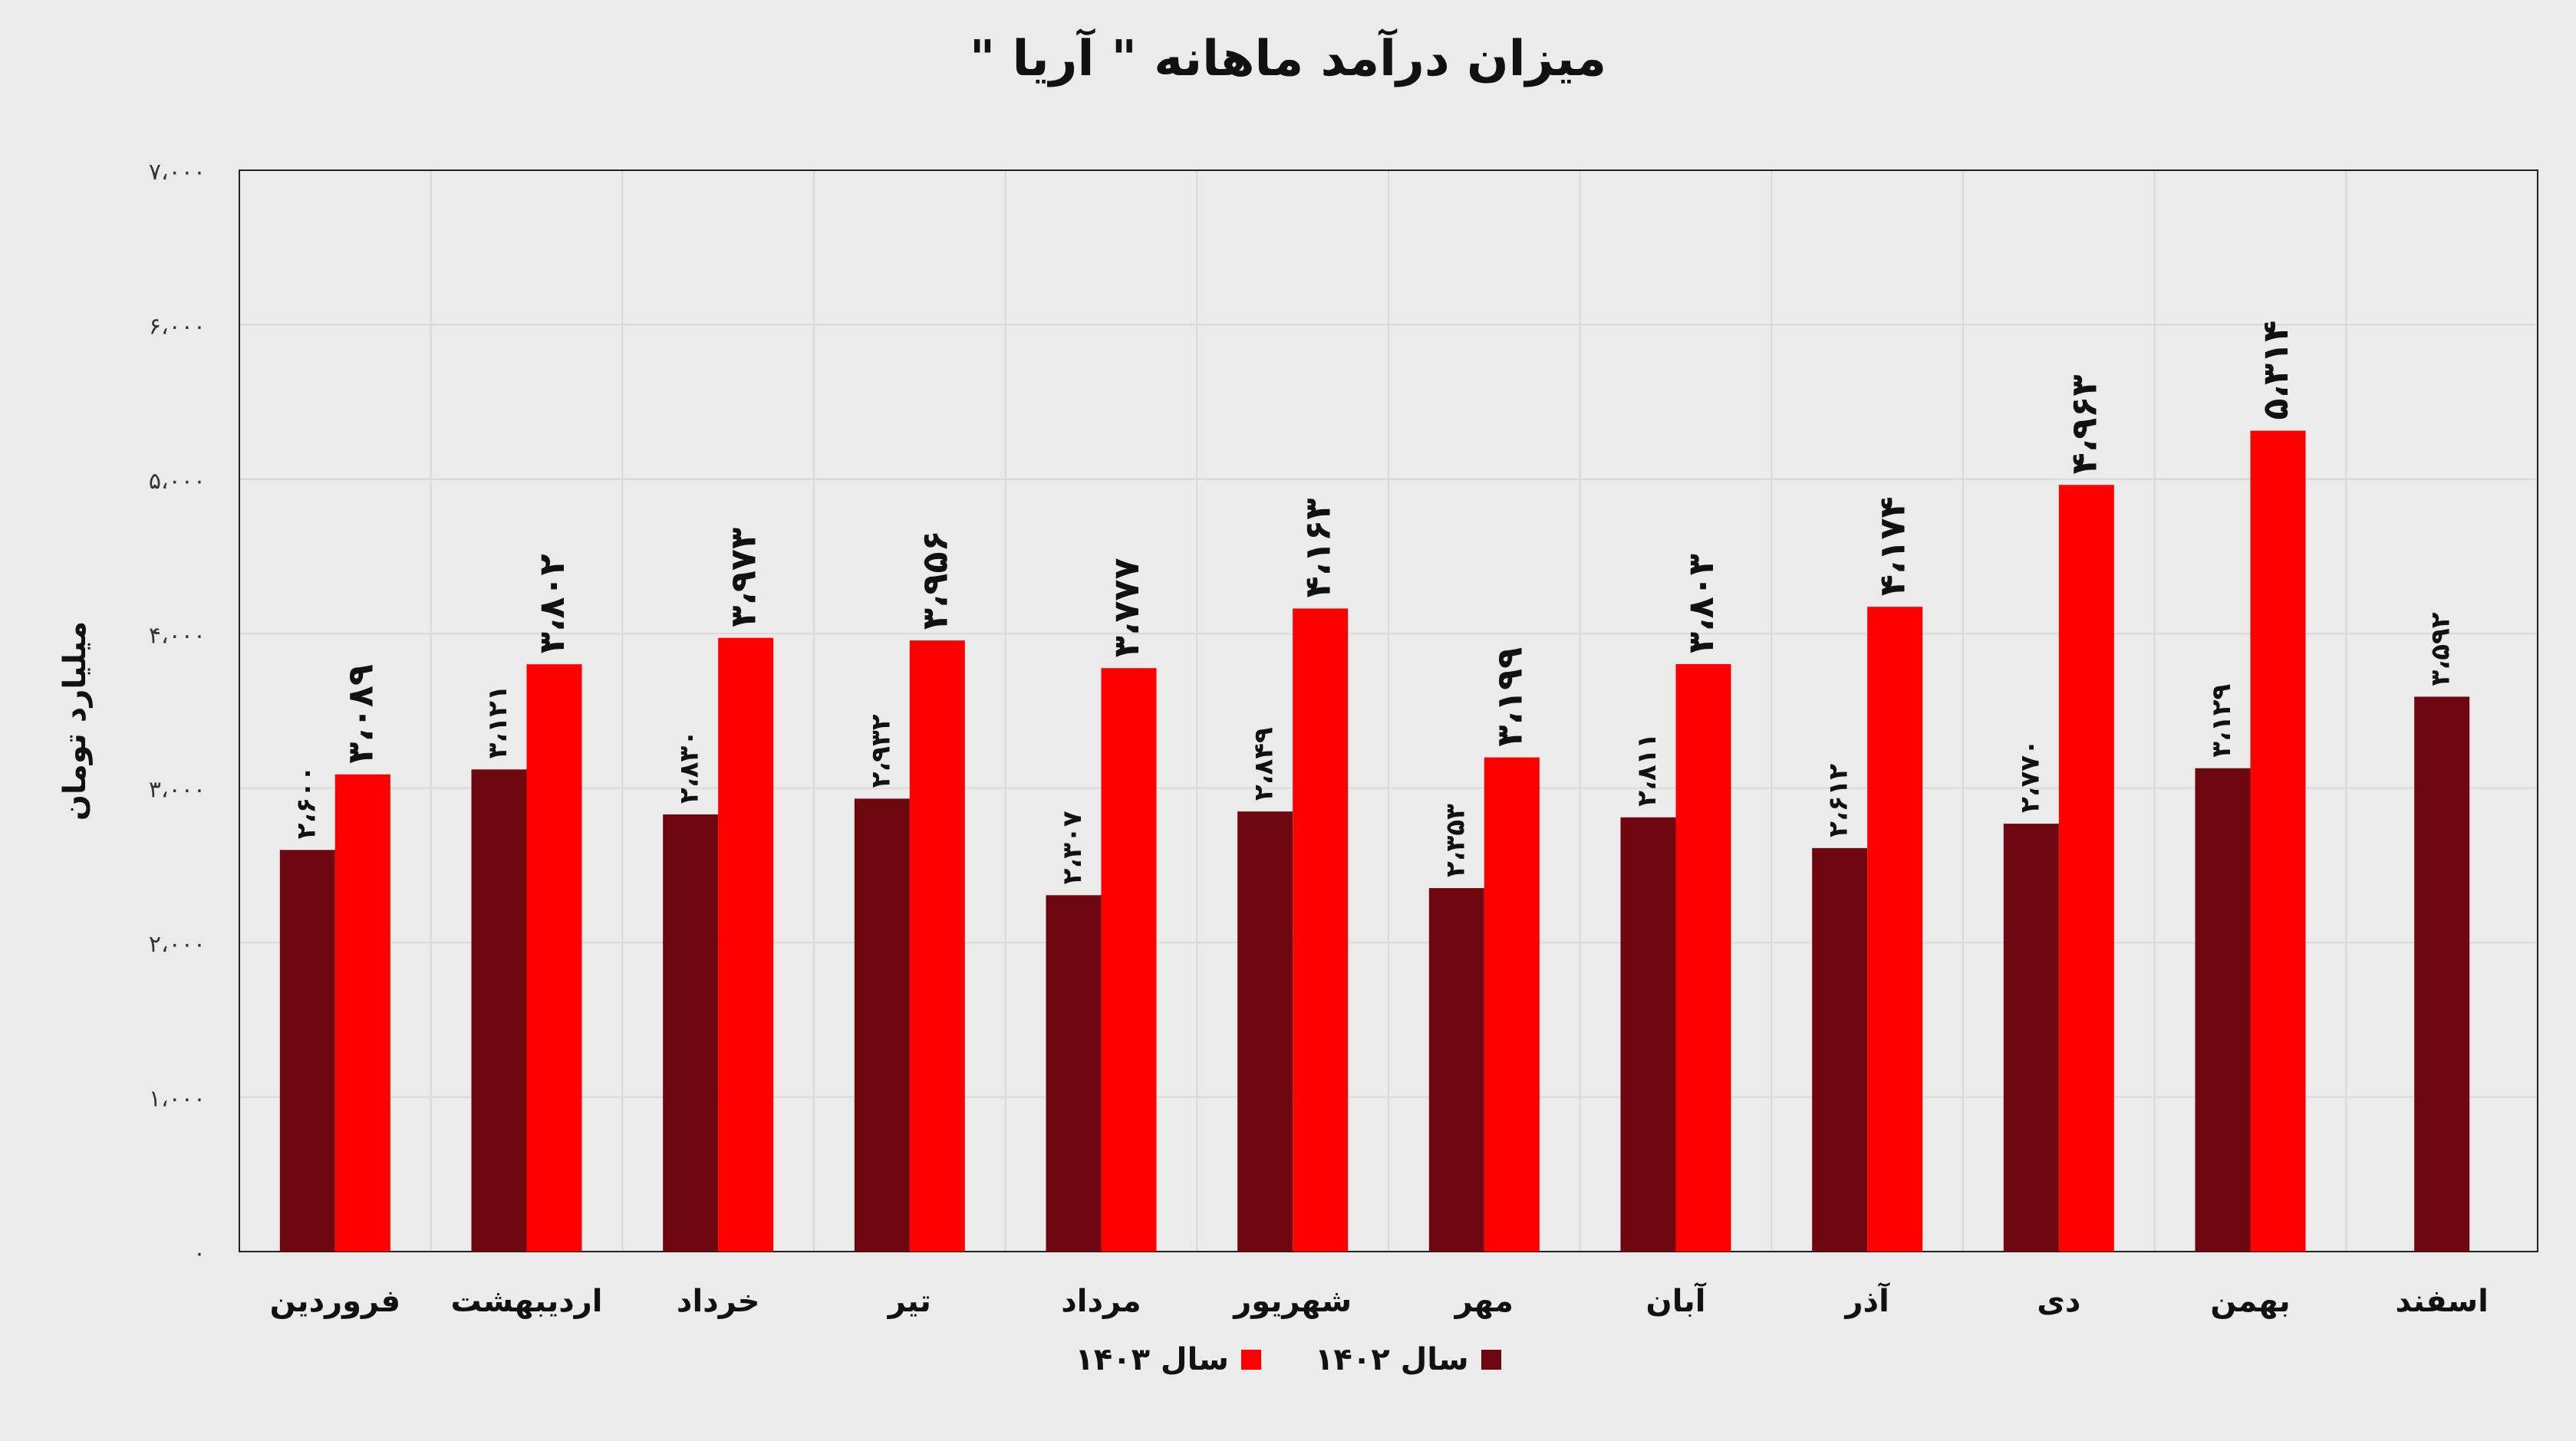 The width and height of the screenshot is (2576, 1441). I want to click on data-label-series-1: ۲،۸۴۹, so click(1264, 764).